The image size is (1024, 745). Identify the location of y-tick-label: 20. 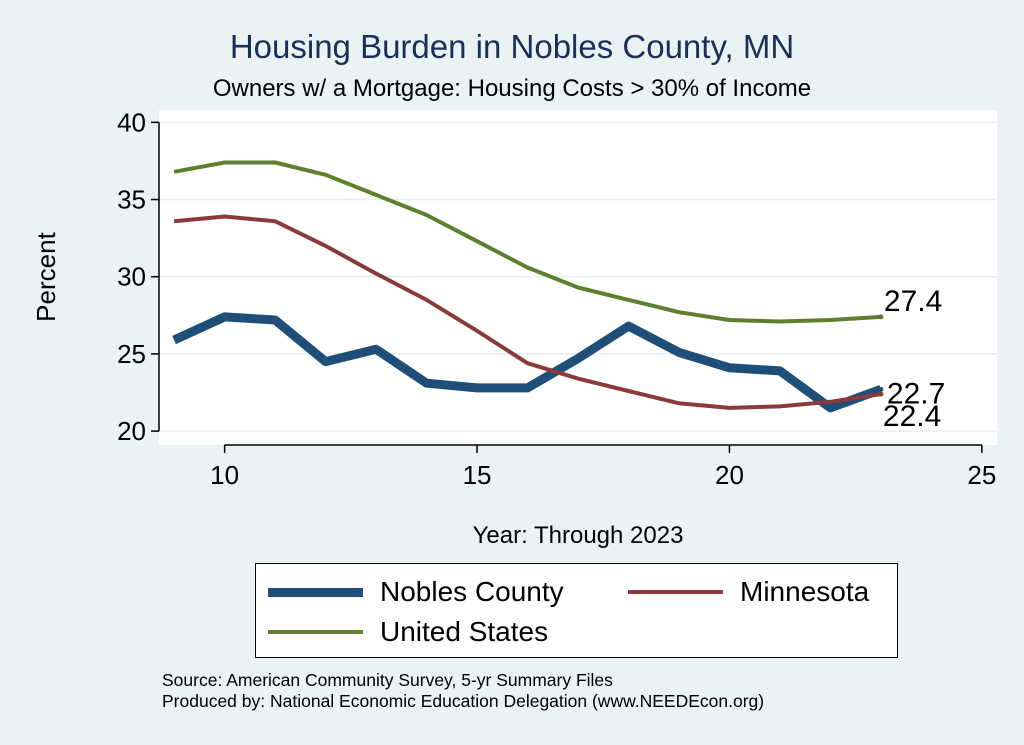
(131, 431).